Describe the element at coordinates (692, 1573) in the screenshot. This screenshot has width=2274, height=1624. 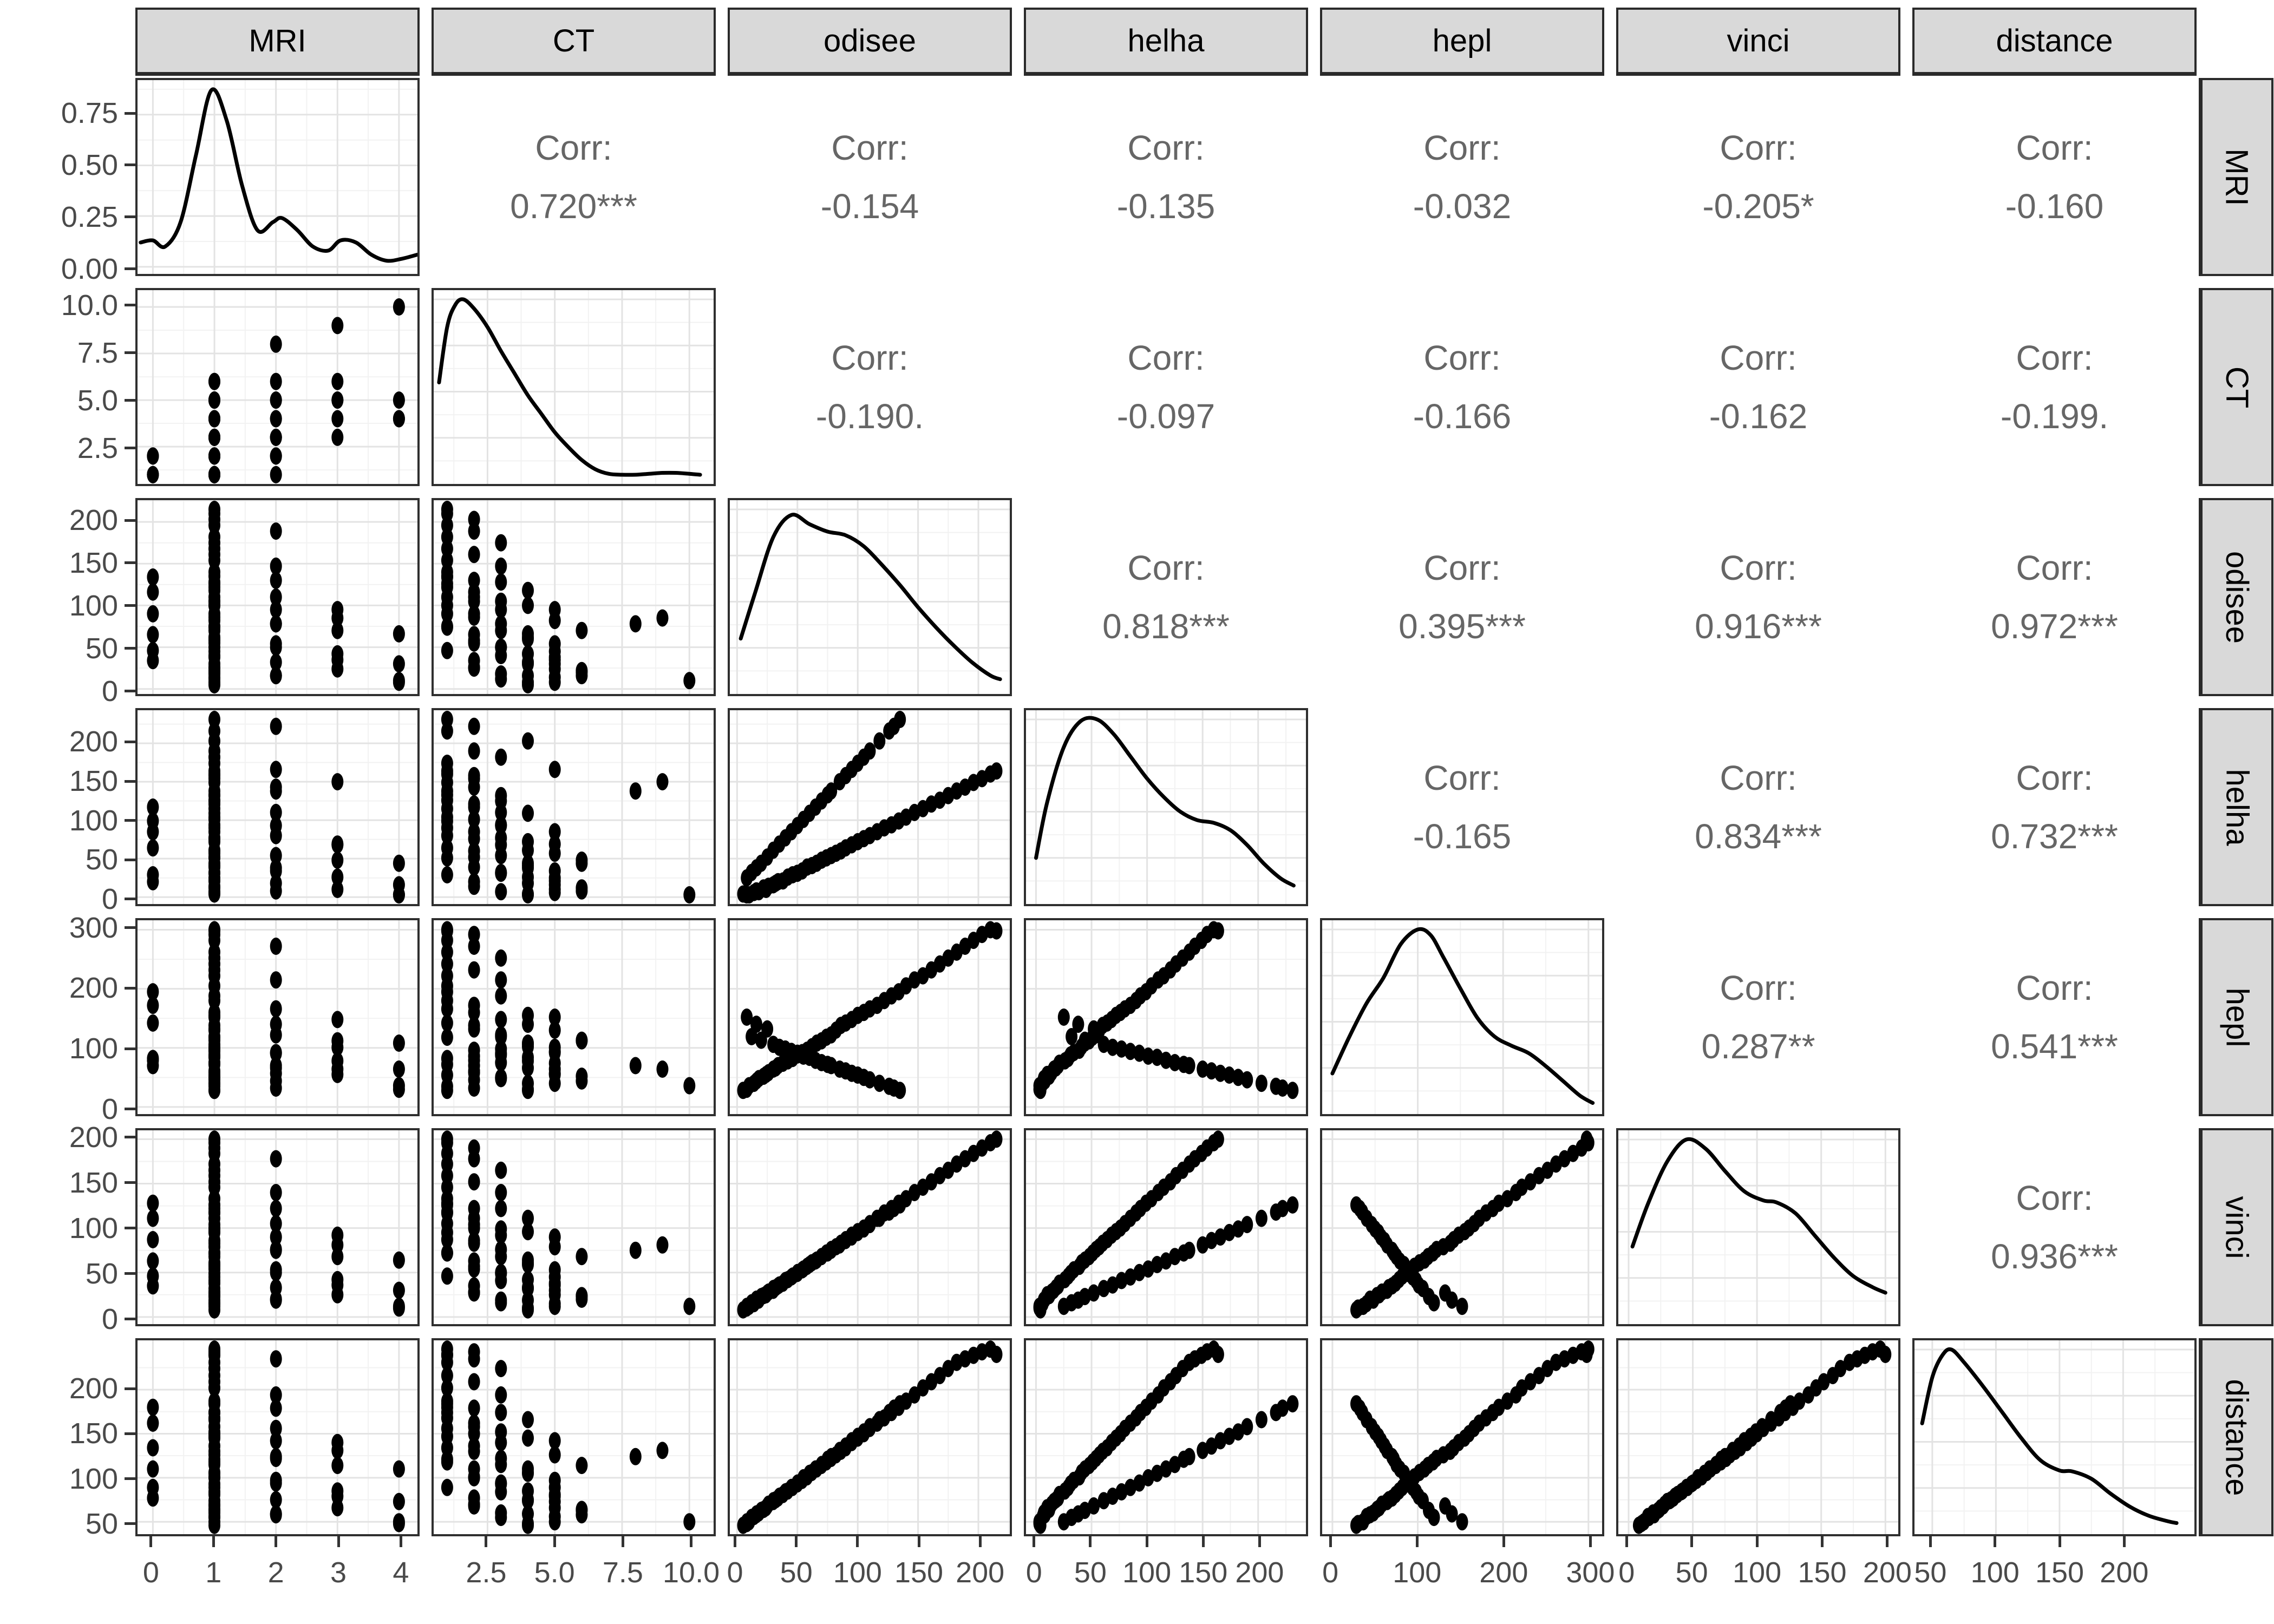
I see `x-tick-label: 10.0` at that location.